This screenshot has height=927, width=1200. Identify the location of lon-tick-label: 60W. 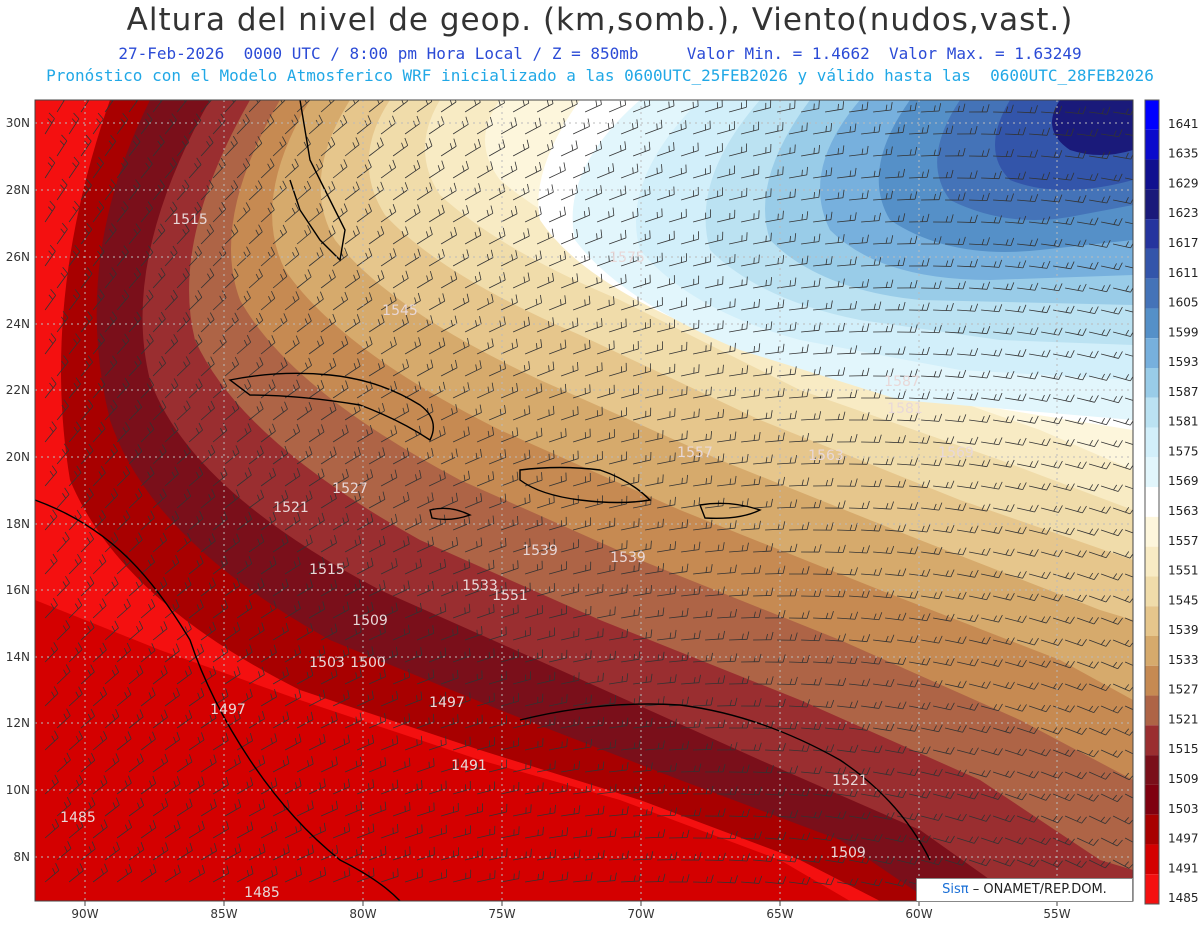
(918, 914).